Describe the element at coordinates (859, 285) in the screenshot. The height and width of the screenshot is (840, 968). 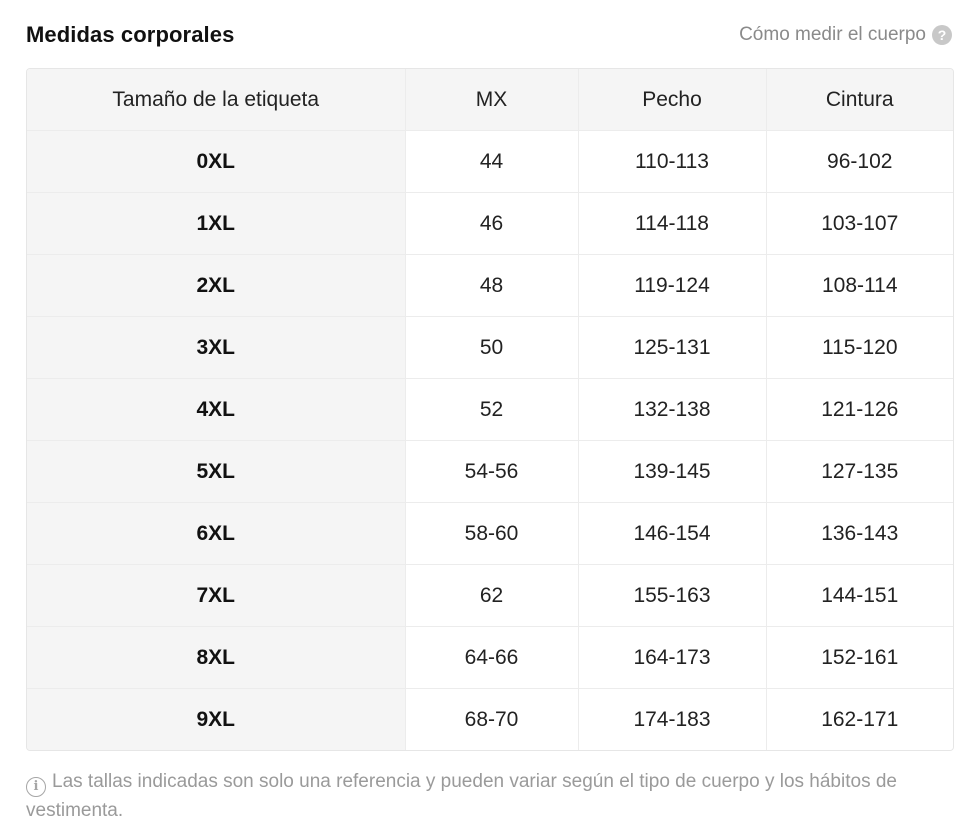
I see `waist-cell: 108-114` at that location.